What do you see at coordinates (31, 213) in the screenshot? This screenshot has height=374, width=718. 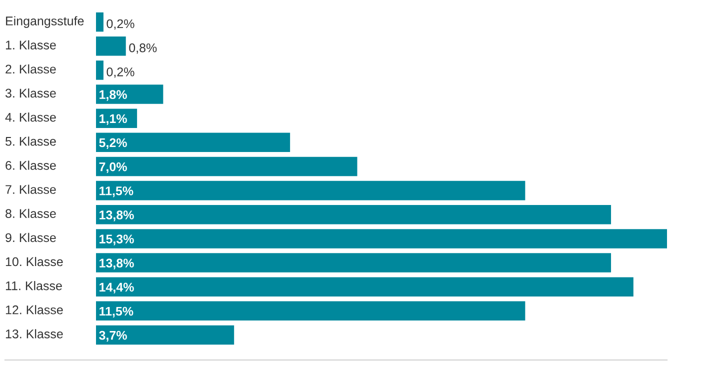 I see `y-tick-label: 8. Klasse` at bounding box center [31, 213].